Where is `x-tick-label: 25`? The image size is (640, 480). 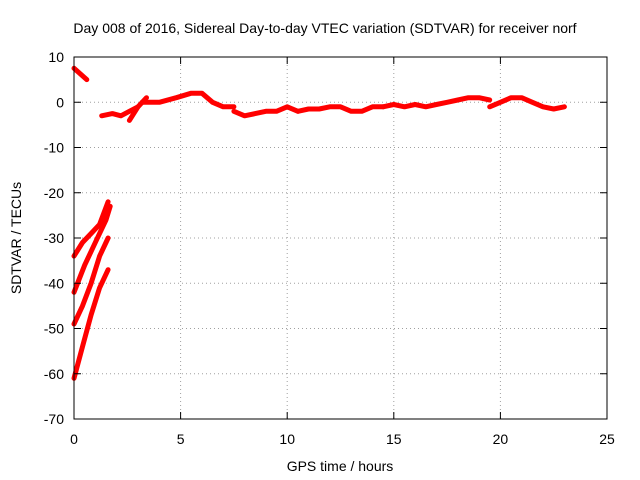
x-tick-label: 25 is located at coordinates (607, 439).